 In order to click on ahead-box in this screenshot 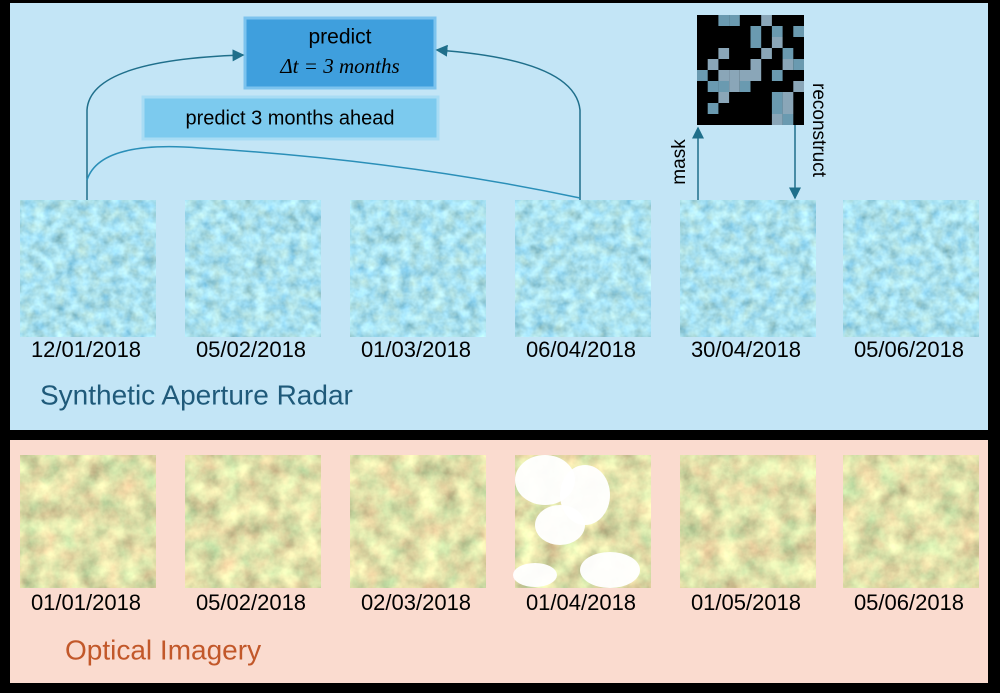, I will do `click(290, 118)`.